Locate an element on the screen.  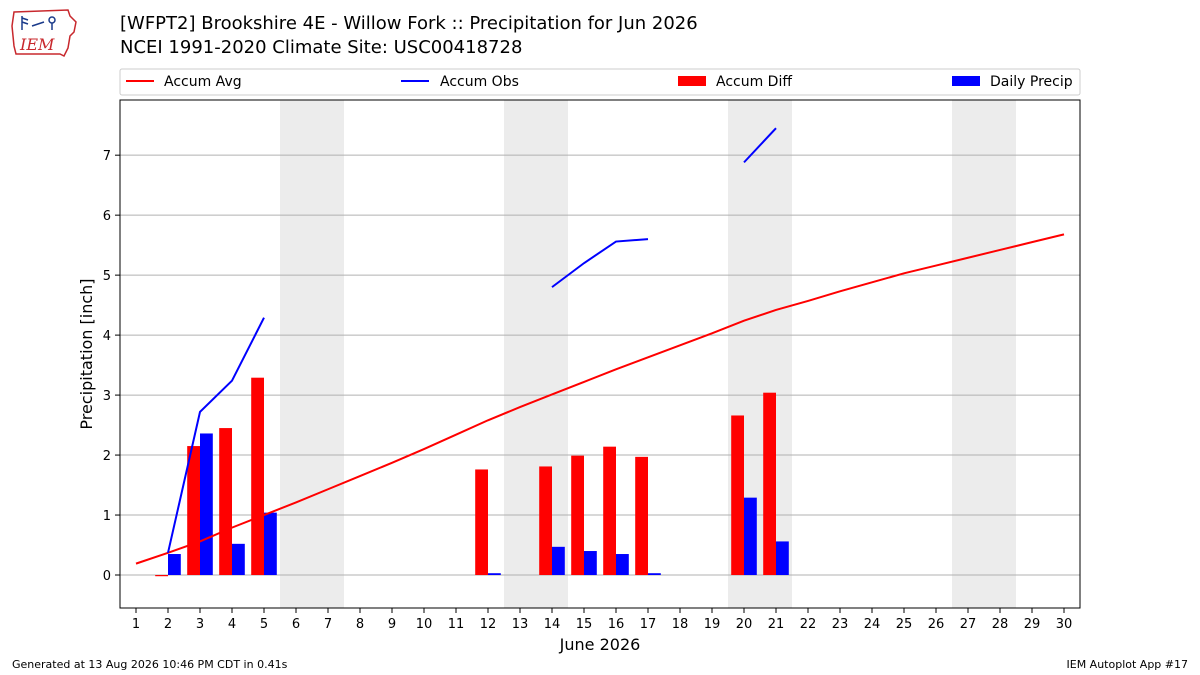
x-tick-label: 20 is located at coordinates (744, 624).